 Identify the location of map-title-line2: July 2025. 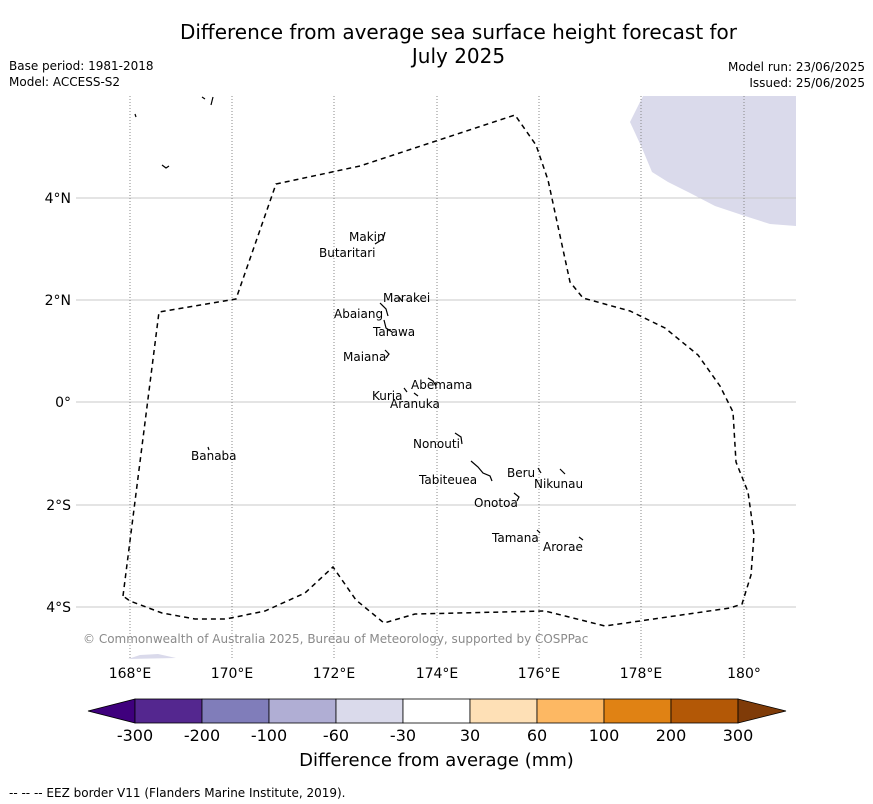
(458, 56).